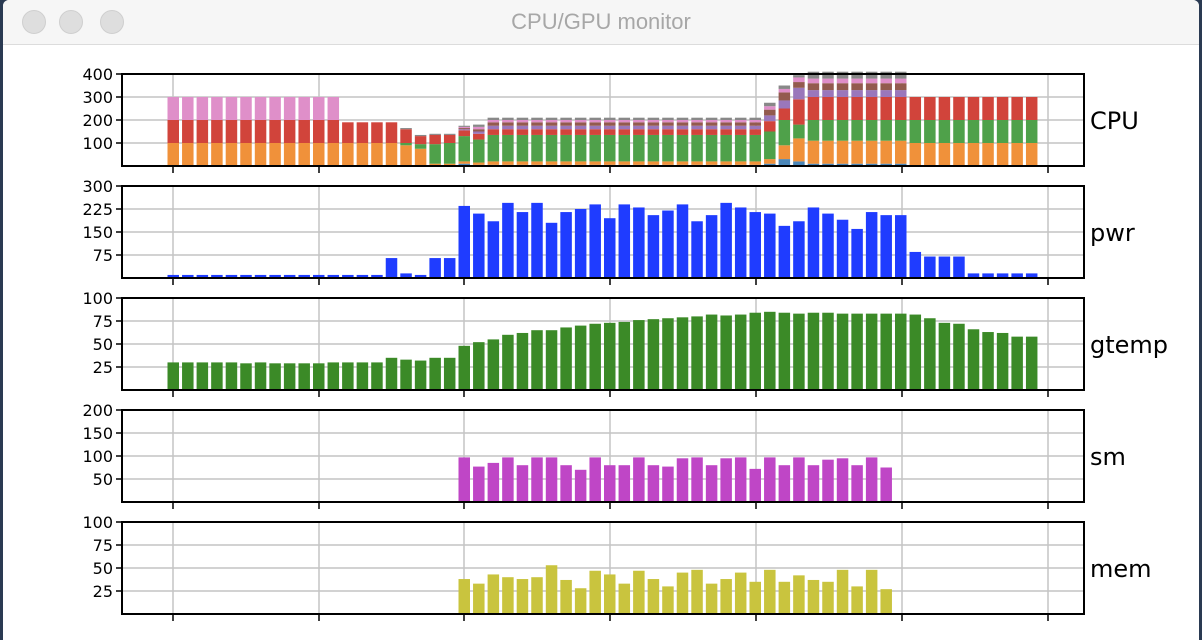 This screenshot has height=640, width=1202. I want to click on title-bar: CPU/GPU monitor, so click(601, 22).